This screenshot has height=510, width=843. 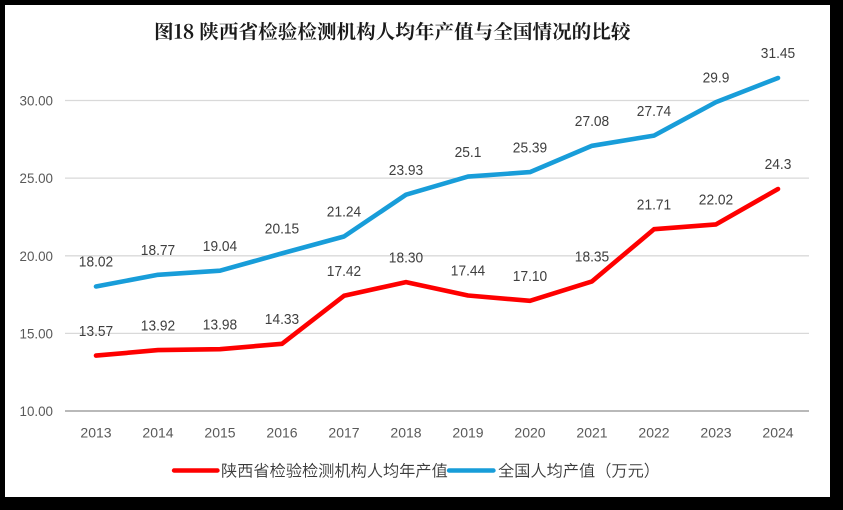 What do you see at coordinates (343, 432) in the screenshot?
I see `svg-text: 2017` at bounding box center [343, 432].